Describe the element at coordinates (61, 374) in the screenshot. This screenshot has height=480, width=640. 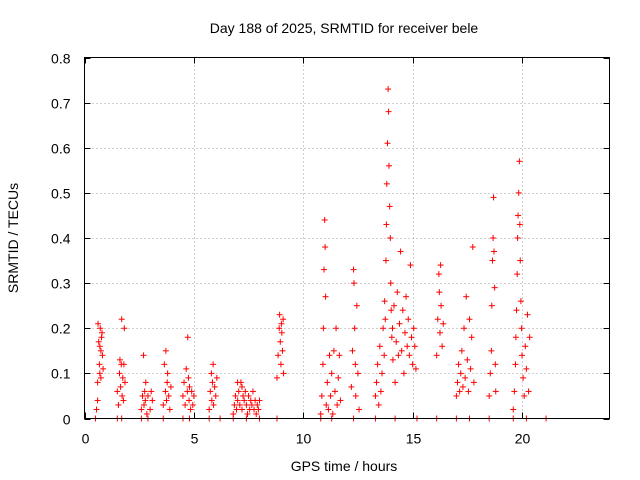
I see `y-tick-label: 0.1` at that location.